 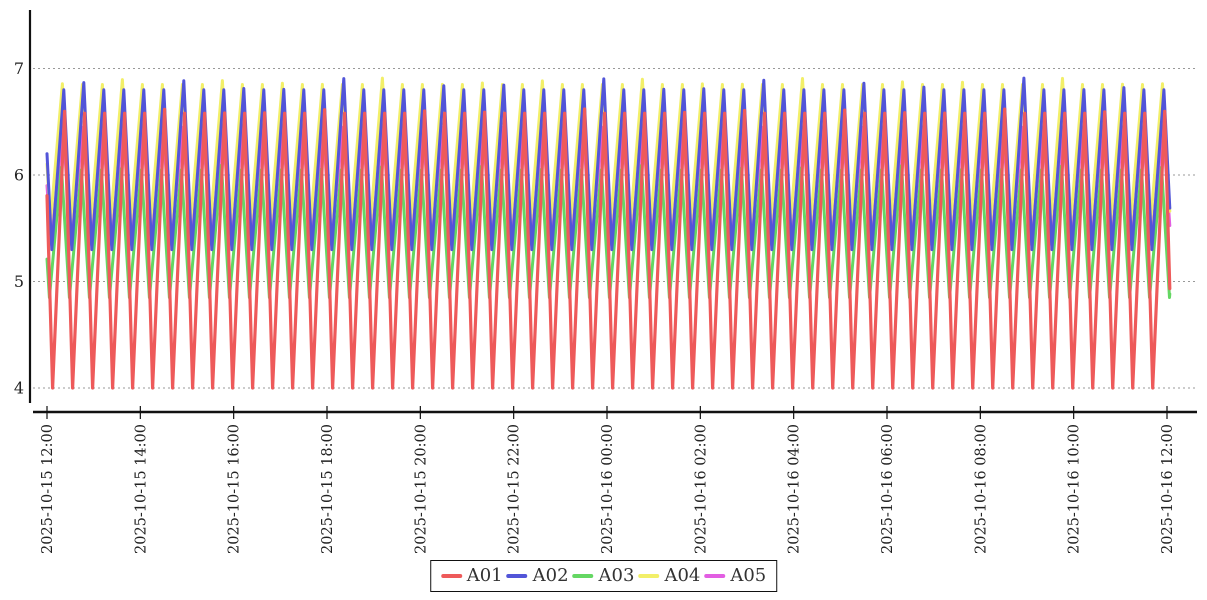 What do you see at coordinates (616, 575) in the screenshot?
I see `legend-label-a03: A03` at bounding box center [616, 575].